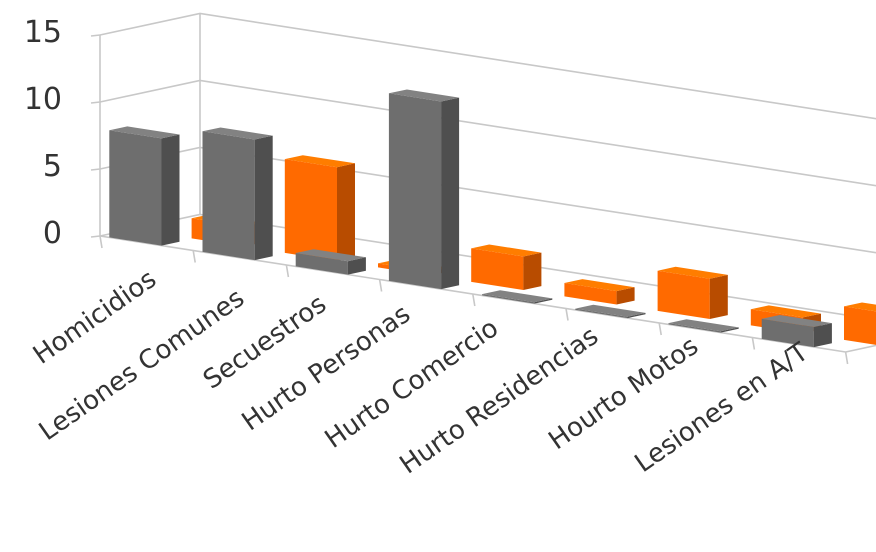 This screenshot has height=552, width=876. What do you see at coordinates (52, 166) in the screenshot?
I see `y-tick-label-5: 5` at bounding box center [52, 166].